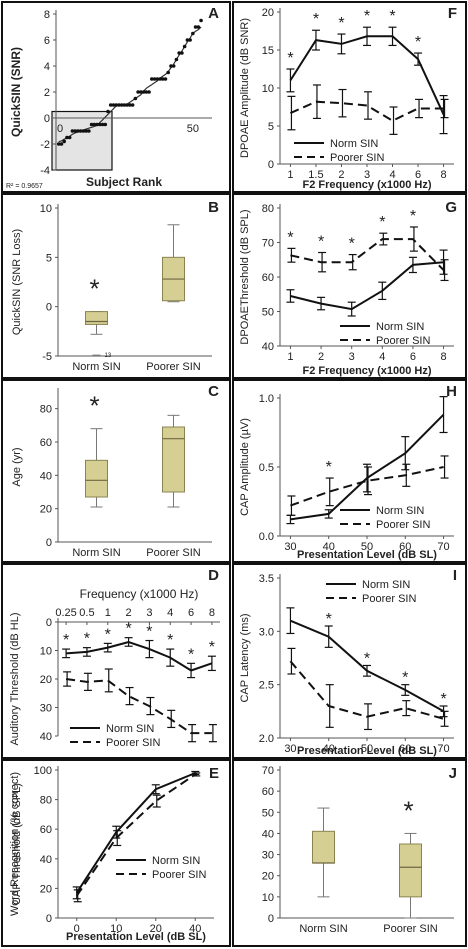 The width and height of the screenshot is (468, 949). What do you see at coordinates (47, 41) in the screenshot?
I see `y-tick-label: 6` at bounding box center [47, 41].